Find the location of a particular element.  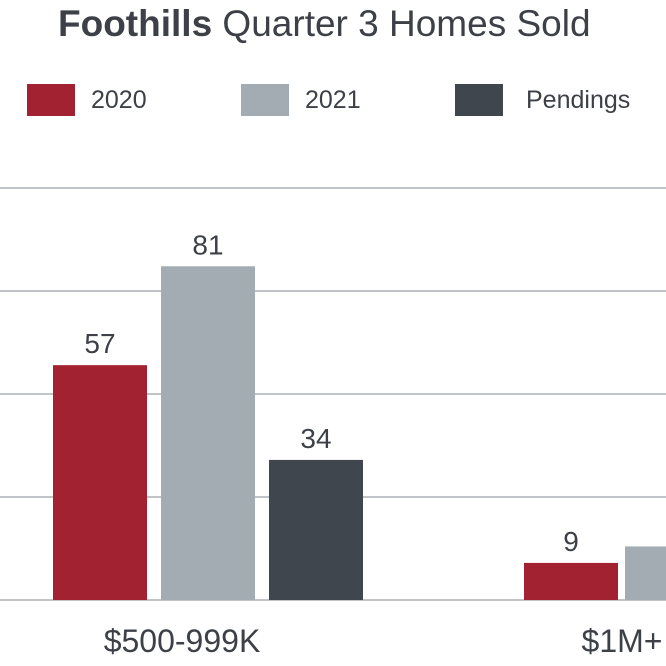

legend-swatch-2020 is located at coordinates (51, 100).